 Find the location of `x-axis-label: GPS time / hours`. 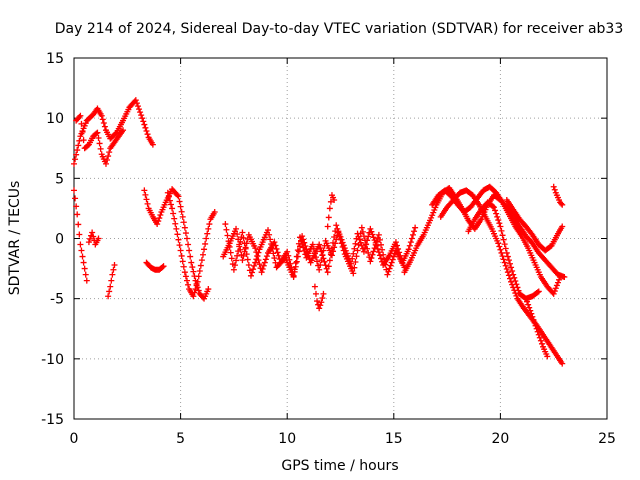

x-axis-label: GPS time / hours is located at coordinates (339, 466).